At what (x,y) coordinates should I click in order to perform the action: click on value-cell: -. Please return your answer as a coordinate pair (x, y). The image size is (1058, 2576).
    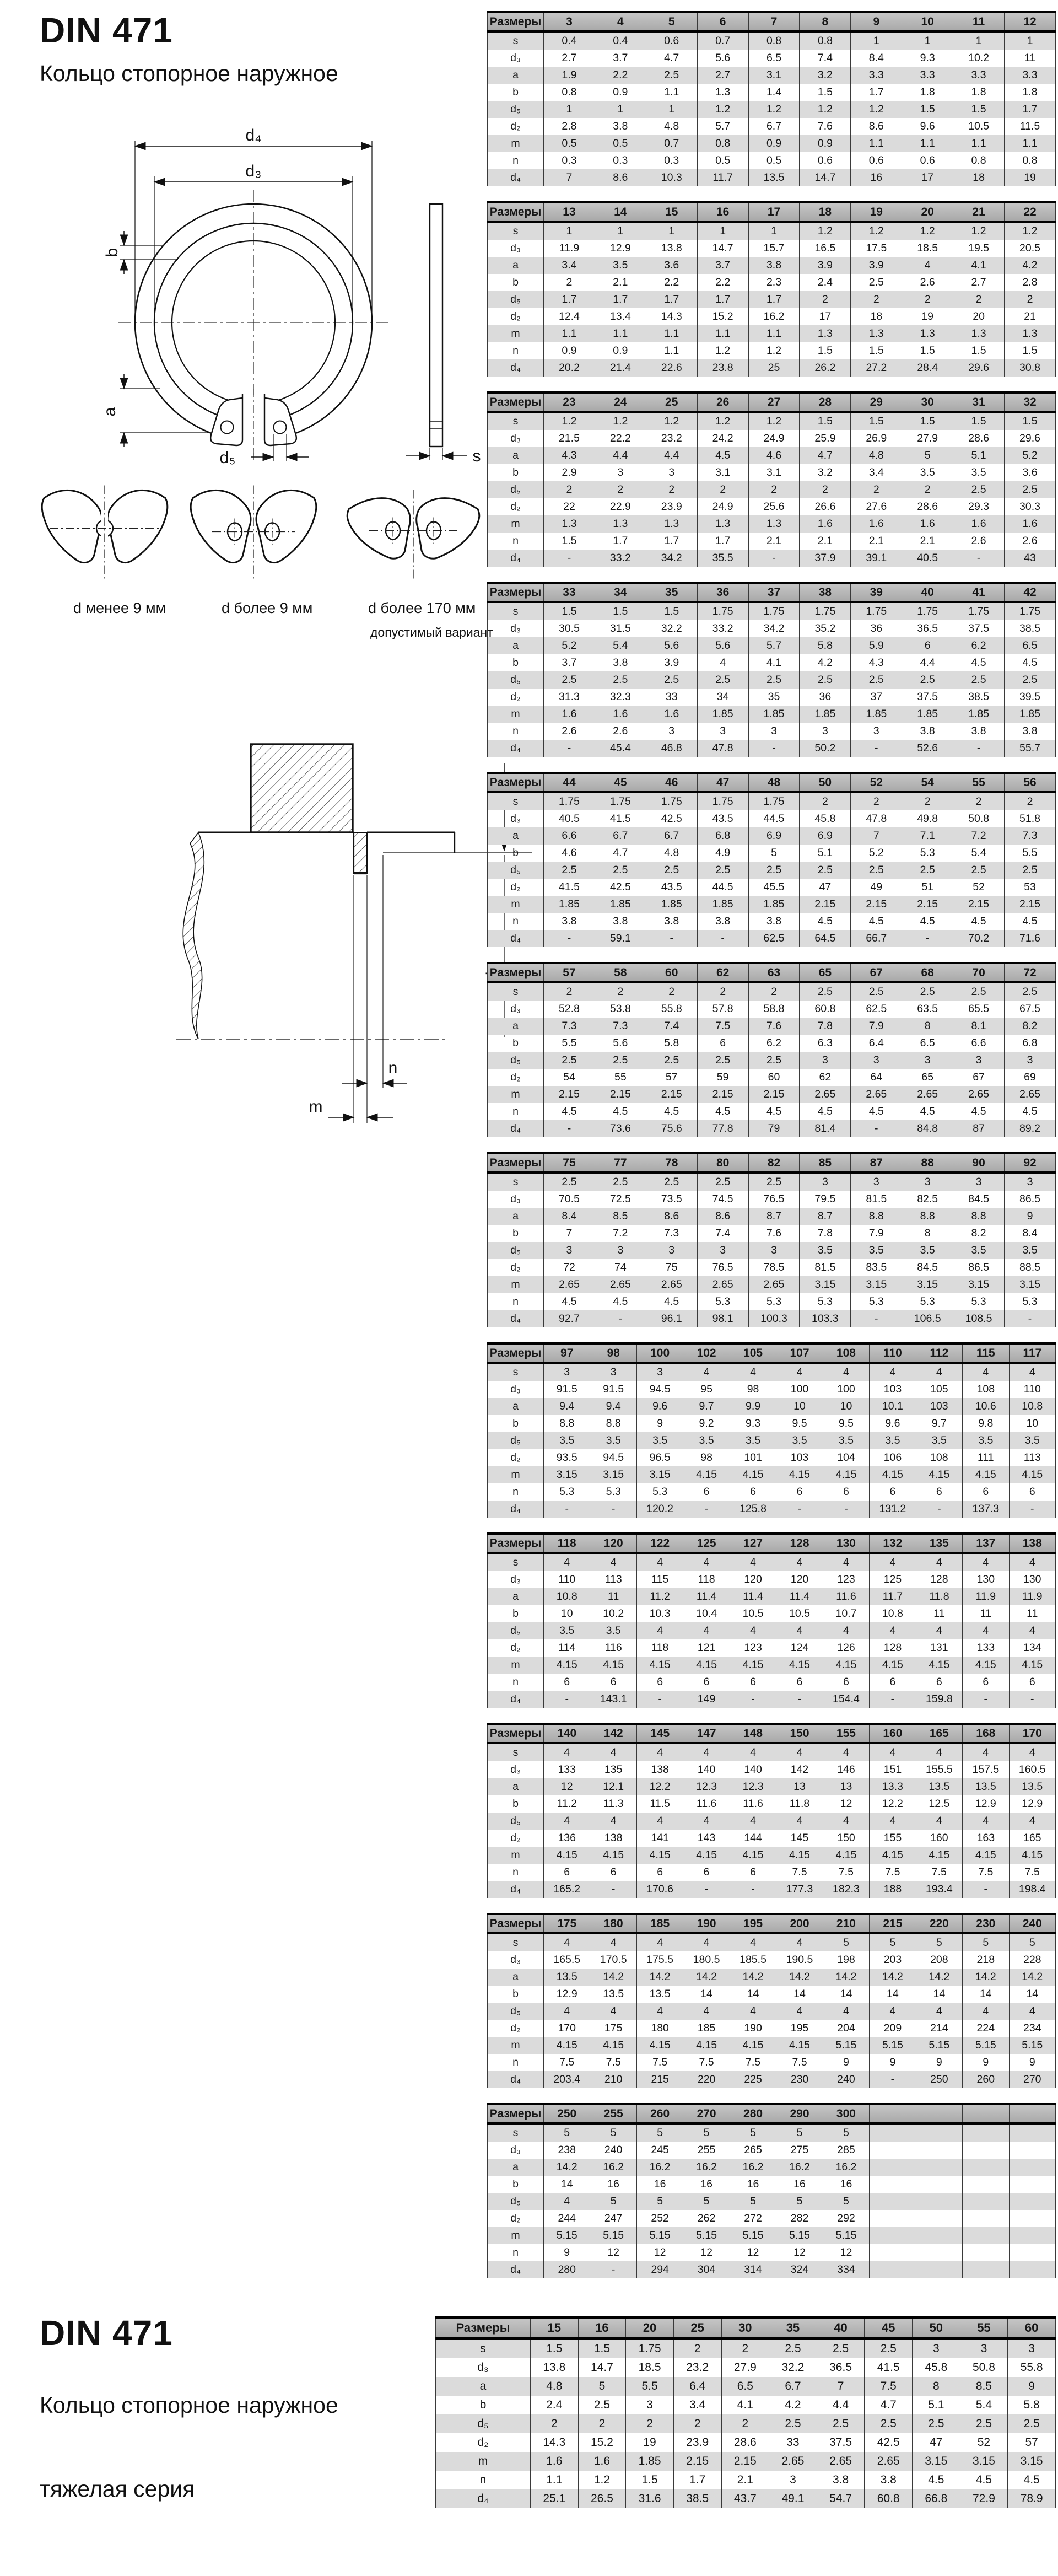
    Looking at the image, I should click on (1030, 1318).